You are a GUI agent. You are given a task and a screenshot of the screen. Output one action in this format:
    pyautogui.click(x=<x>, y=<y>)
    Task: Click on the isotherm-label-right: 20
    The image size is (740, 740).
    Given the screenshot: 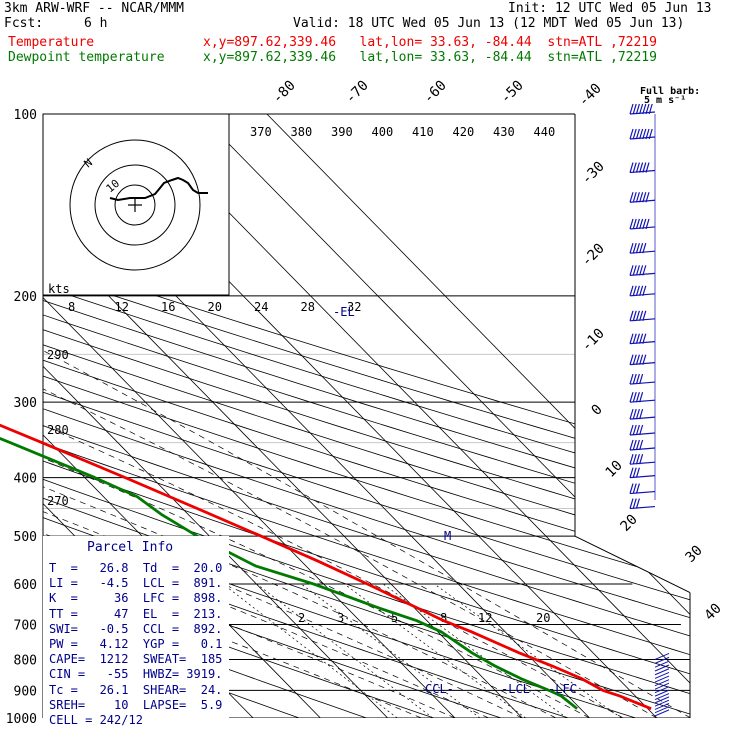 What is the action you would take?
    pyautogui.click(x=629, y=523)
    